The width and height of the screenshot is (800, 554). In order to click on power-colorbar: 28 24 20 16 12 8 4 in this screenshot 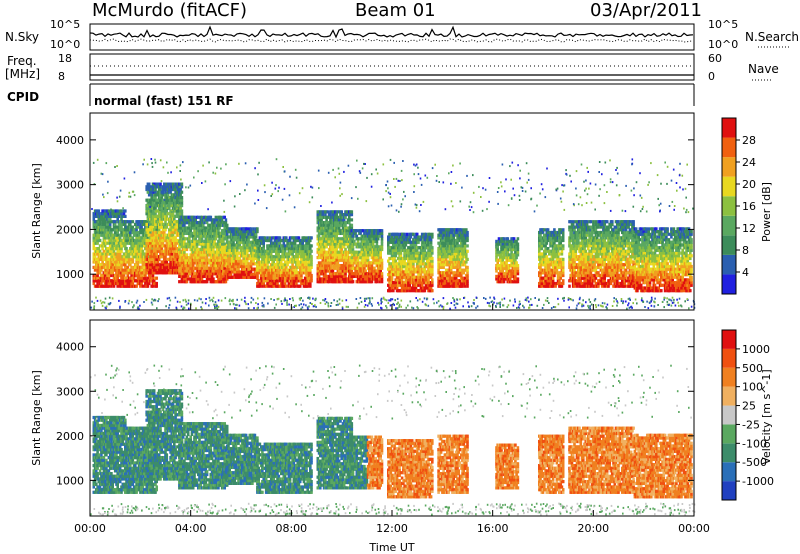, I will do `click(738, 206)`.